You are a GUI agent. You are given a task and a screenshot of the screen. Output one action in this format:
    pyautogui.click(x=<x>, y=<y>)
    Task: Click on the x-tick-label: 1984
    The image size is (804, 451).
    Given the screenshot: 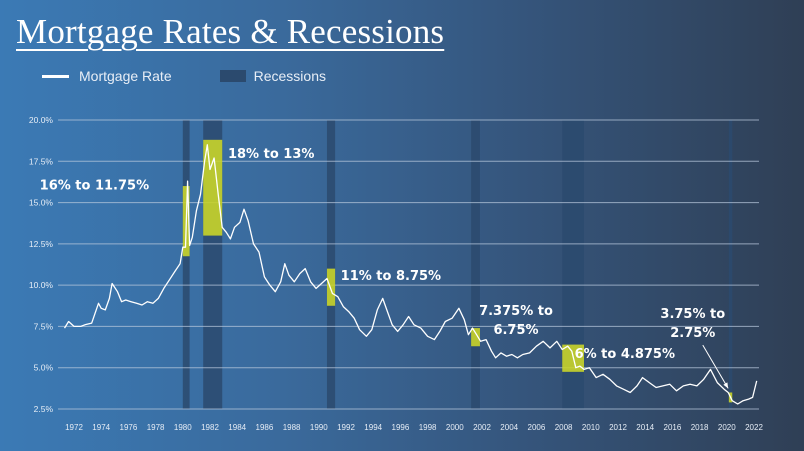 What is the action you would take?
    pyautogui.click(x=237, y=427)
    